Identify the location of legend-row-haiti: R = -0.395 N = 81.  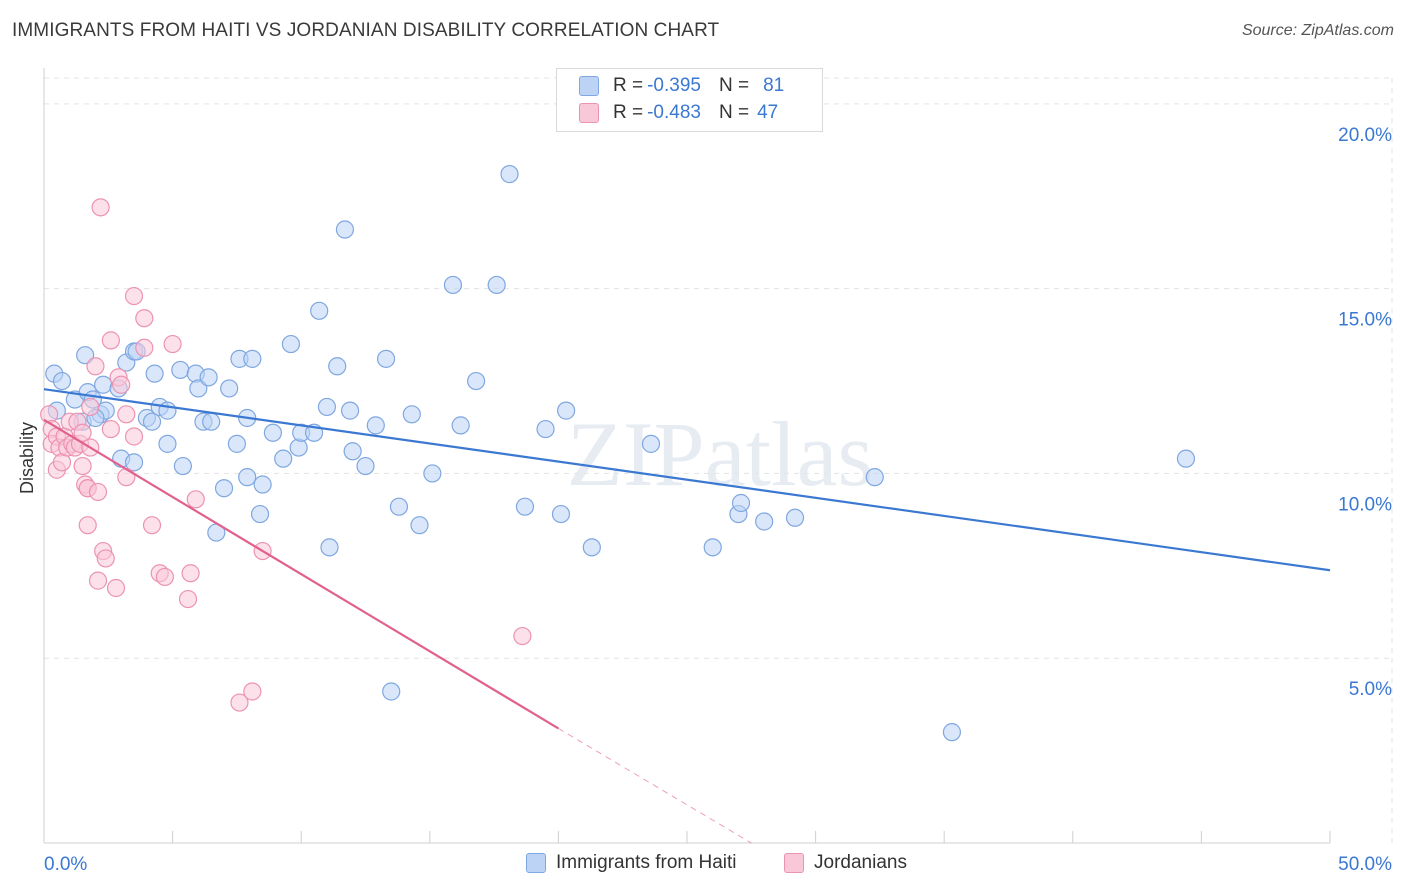
(681, 86).